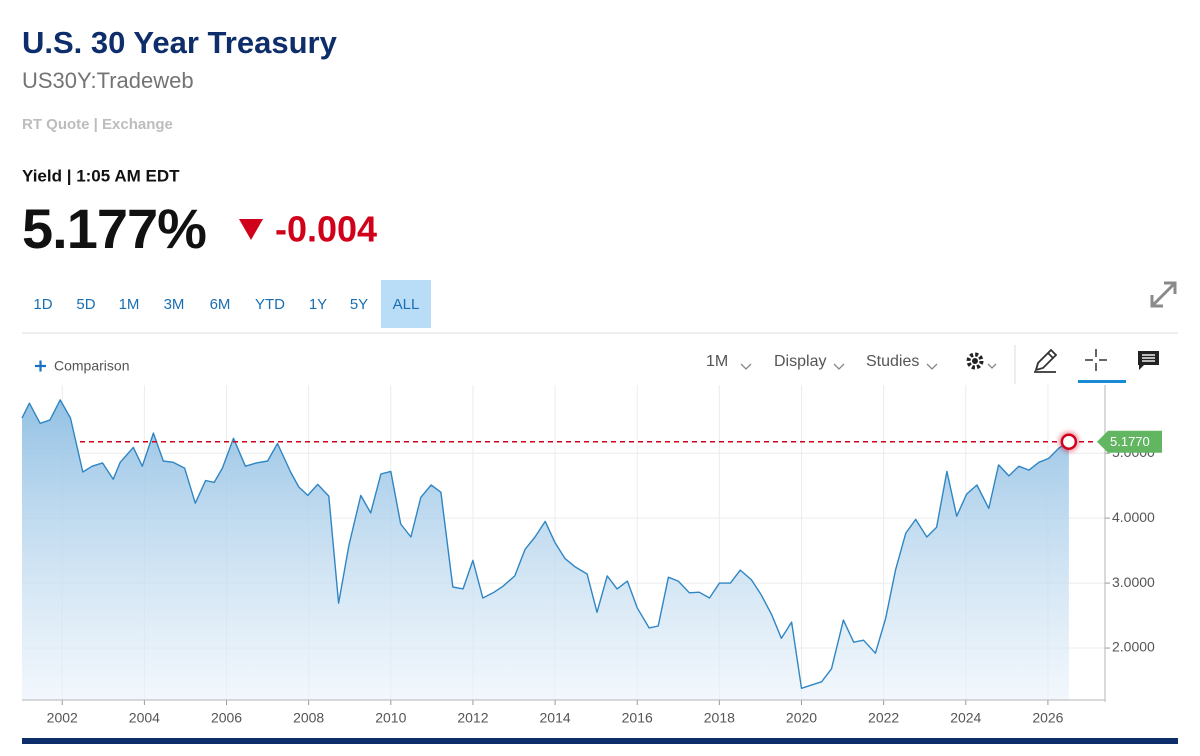 The width and height of the screenshot is (1200, 756). Describe the element at coordinates (251, 229) in the screenshot. I see `down-arrow` at that location.